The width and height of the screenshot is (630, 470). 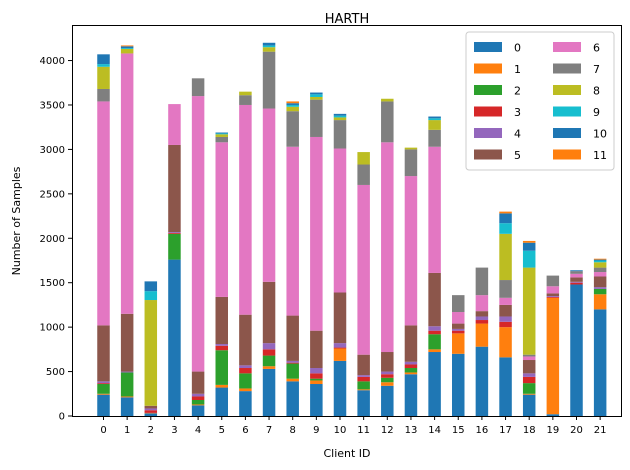 I want to click on legend-box, so click(x=540, y=101).